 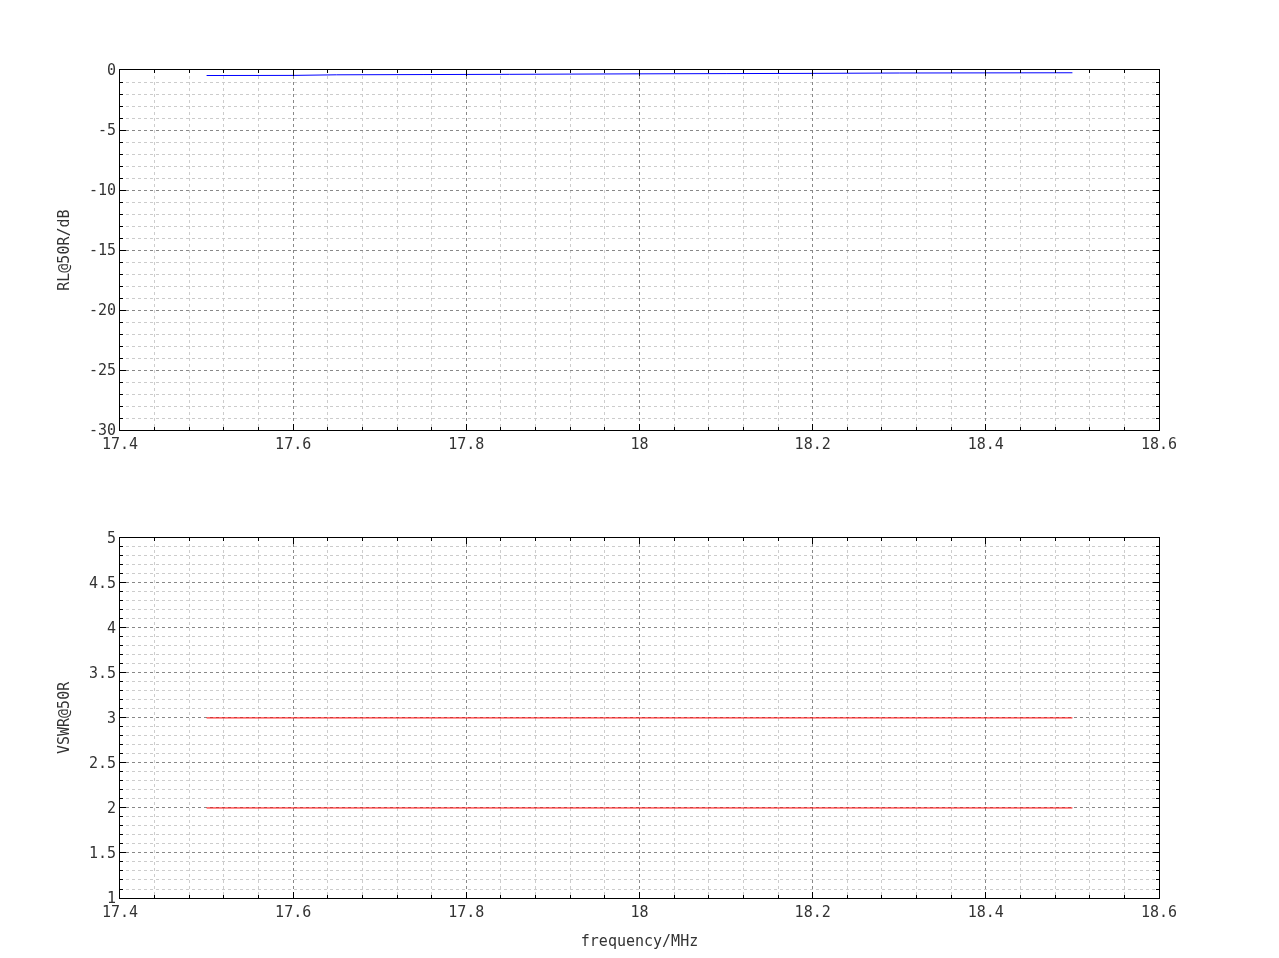 I want to click on y-tick-label: 3, so click(x=111, y=718).